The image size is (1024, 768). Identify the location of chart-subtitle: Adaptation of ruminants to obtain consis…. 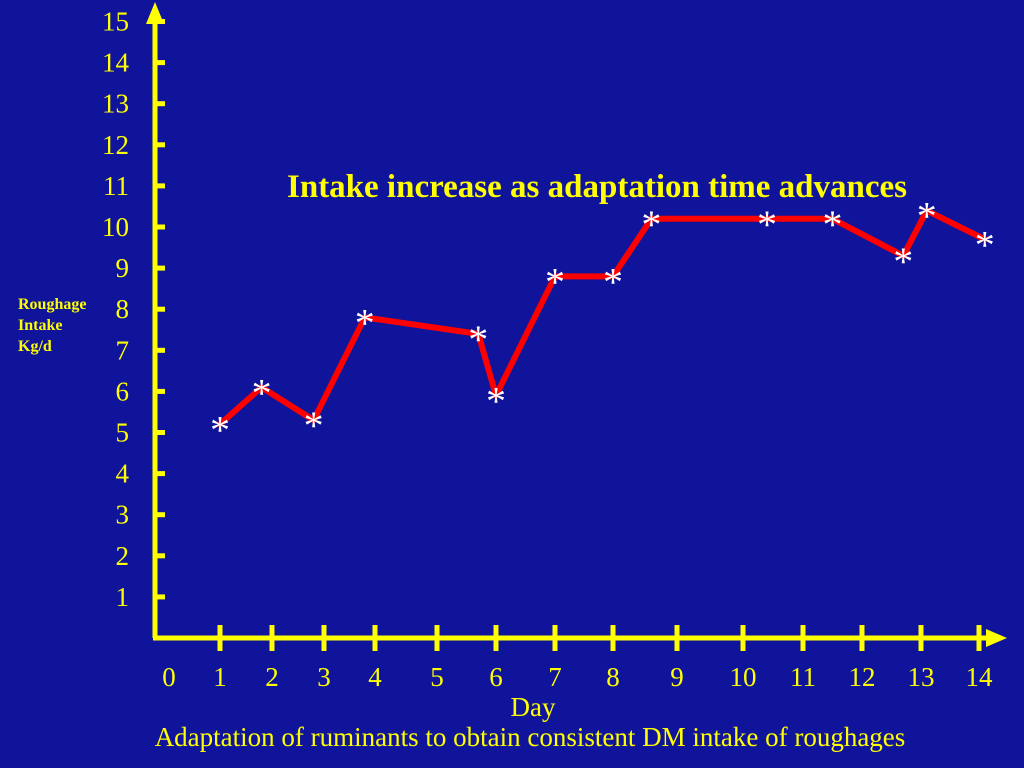
(530, 737).